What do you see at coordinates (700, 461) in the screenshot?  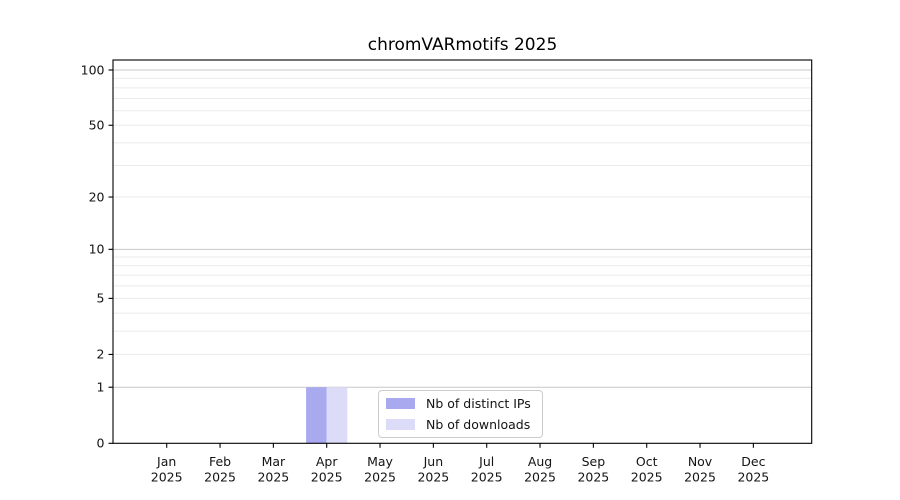 I see `x-tick-label-month: Nov` at bounding box center [700, 461].